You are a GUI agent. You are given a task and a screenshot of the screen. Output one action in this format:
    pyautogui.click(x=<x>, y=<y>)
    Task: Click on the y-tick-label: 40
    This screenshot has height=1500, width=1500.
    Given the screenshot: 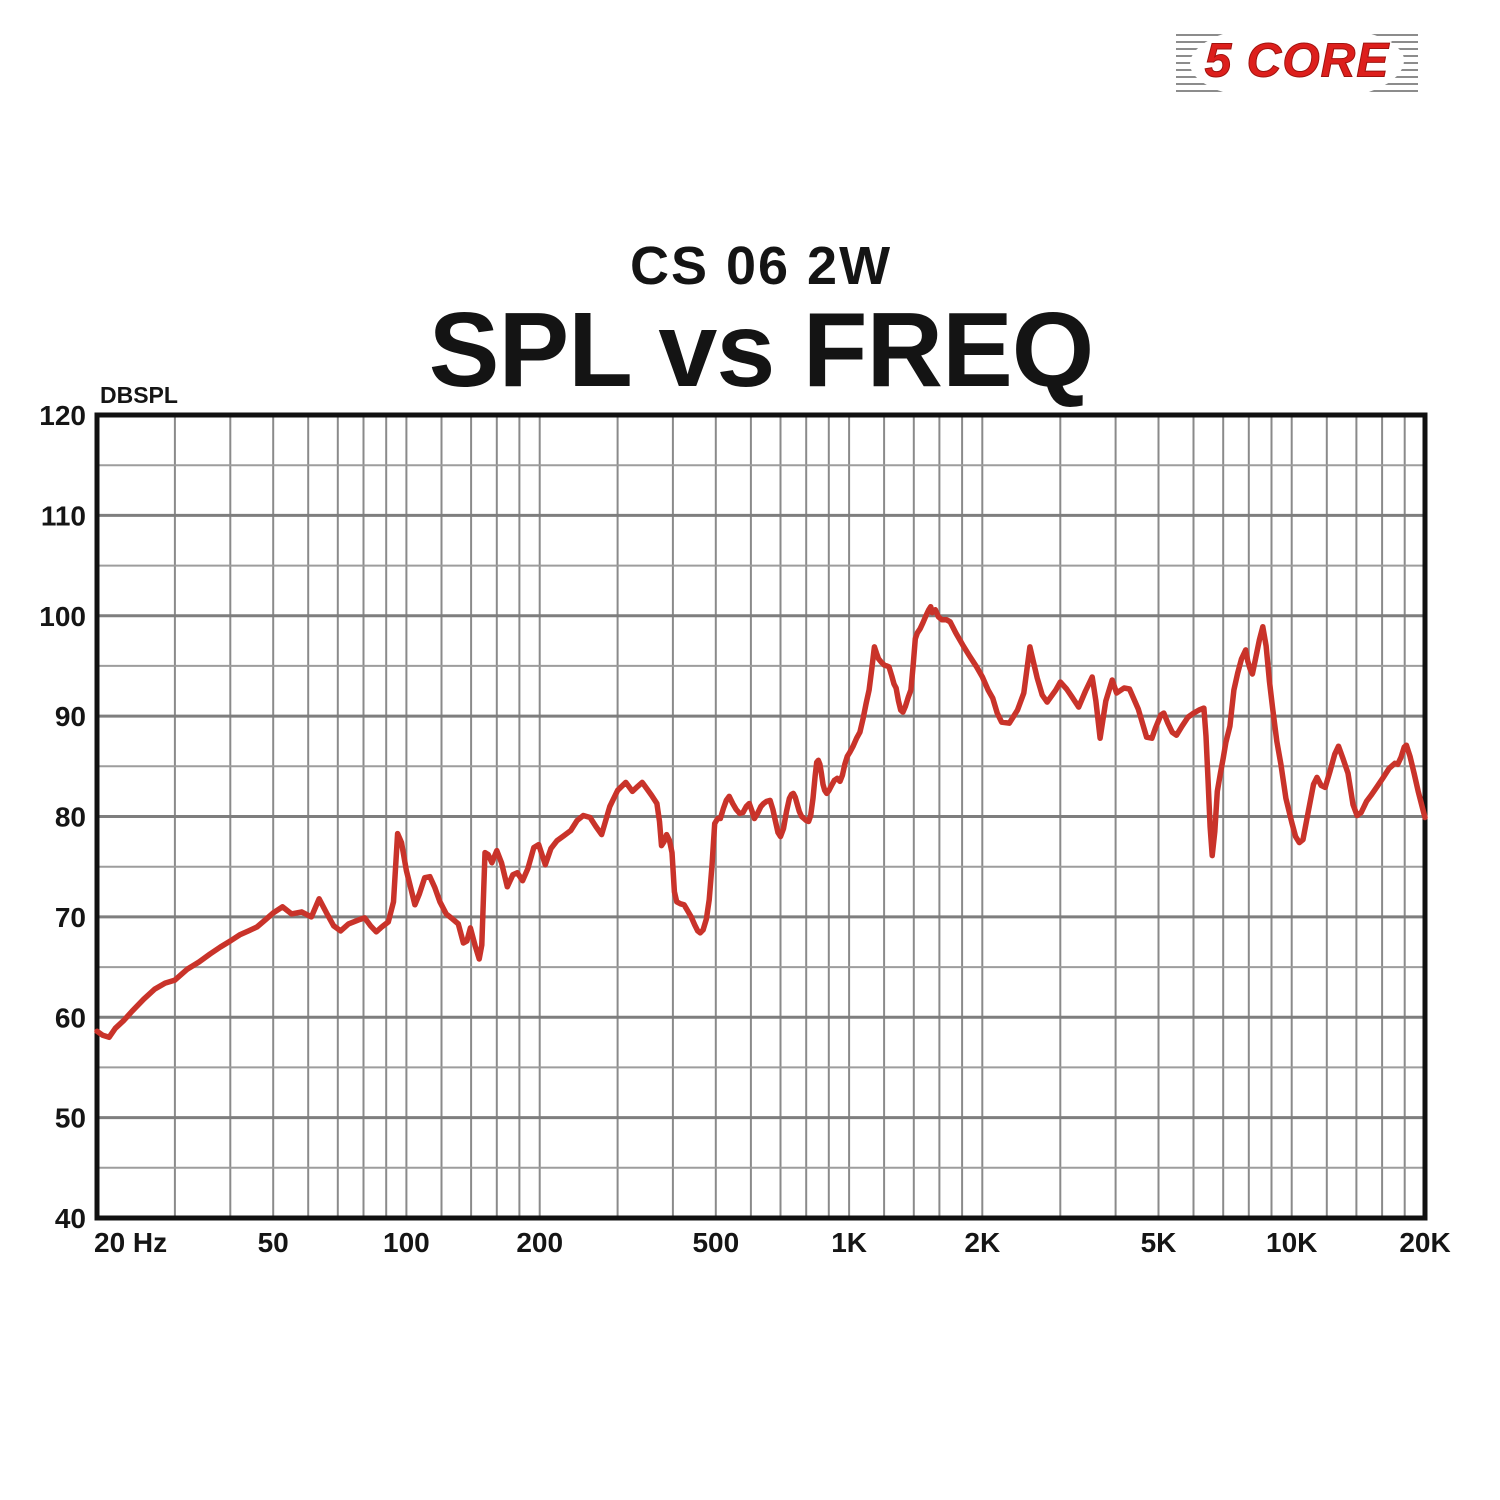 What is the action you would take?
    pyautogui.click(x=70, y=1218)
    